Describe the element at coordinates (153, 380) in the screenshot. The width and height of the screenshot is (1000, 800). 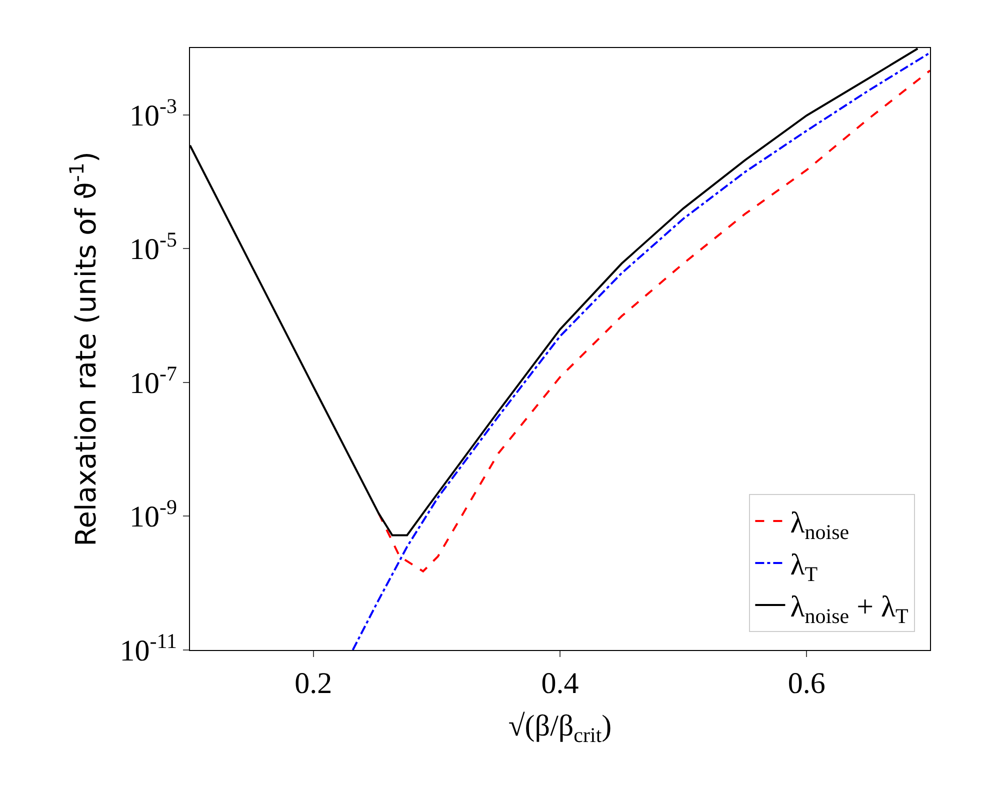
I see `y-tick-label: 10$^{-7}$` at that location.